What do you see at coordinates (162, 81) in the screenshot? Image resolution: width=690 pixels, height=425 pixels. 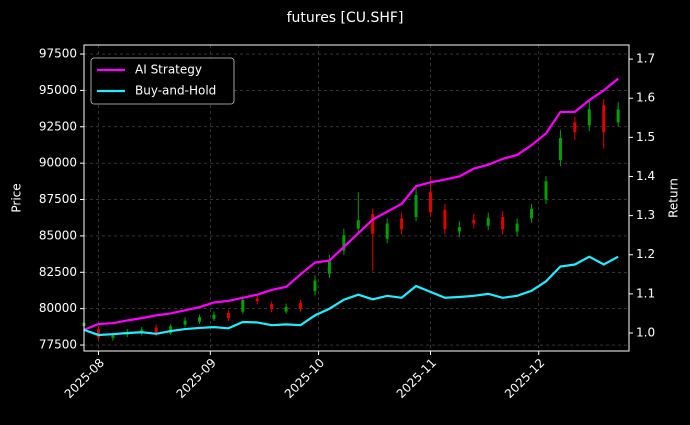 I see `legend-box` at bounding box center [162, 81].